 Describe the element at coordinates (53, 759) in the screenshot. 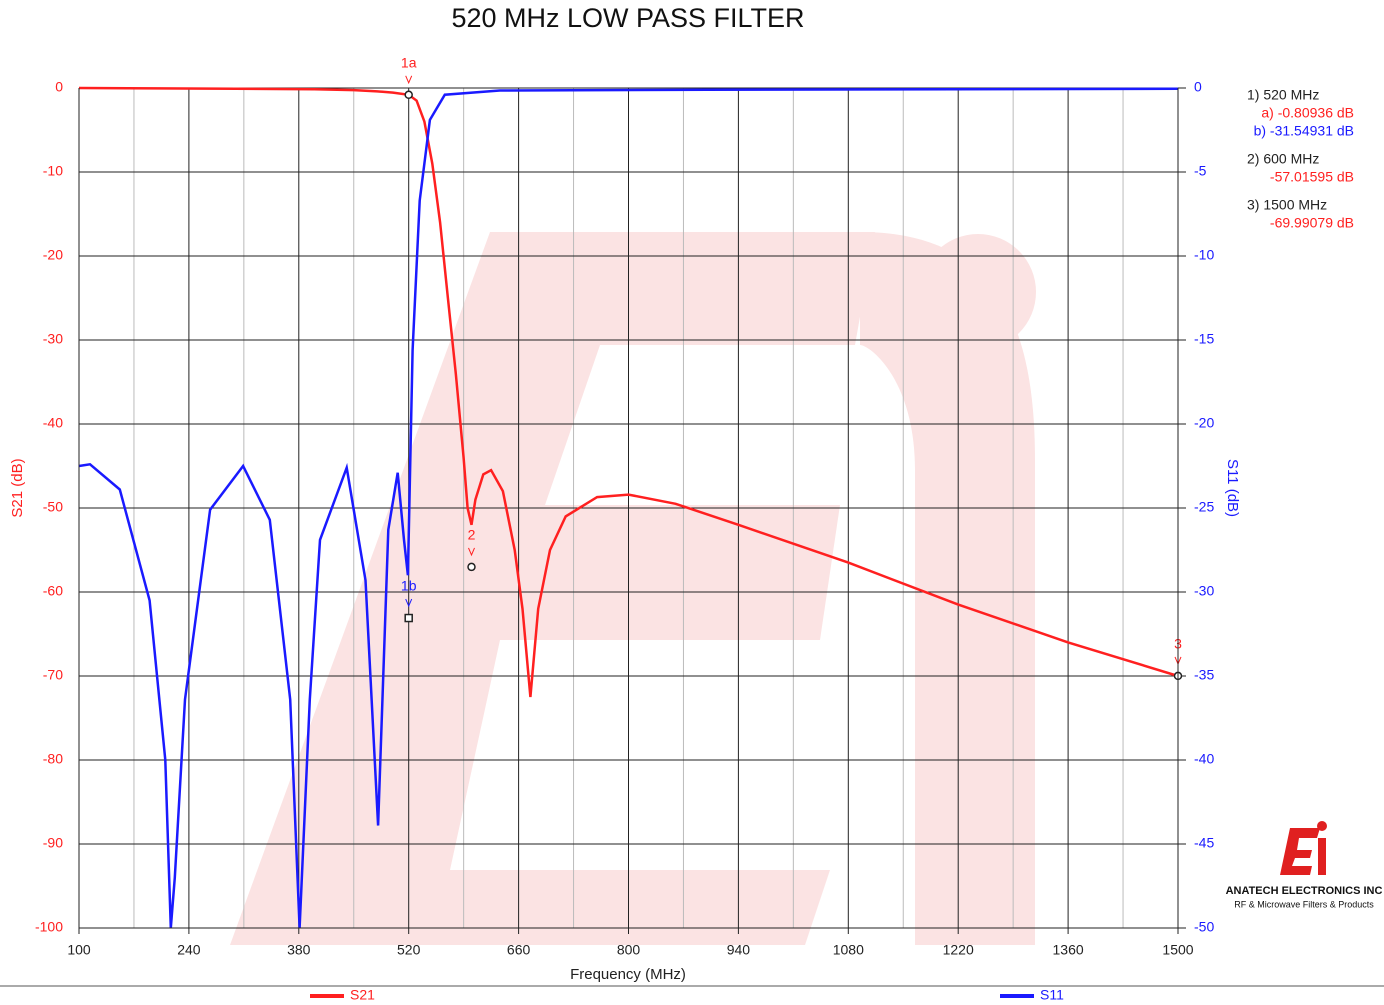

I see `y-tick-label: -80` at that location.